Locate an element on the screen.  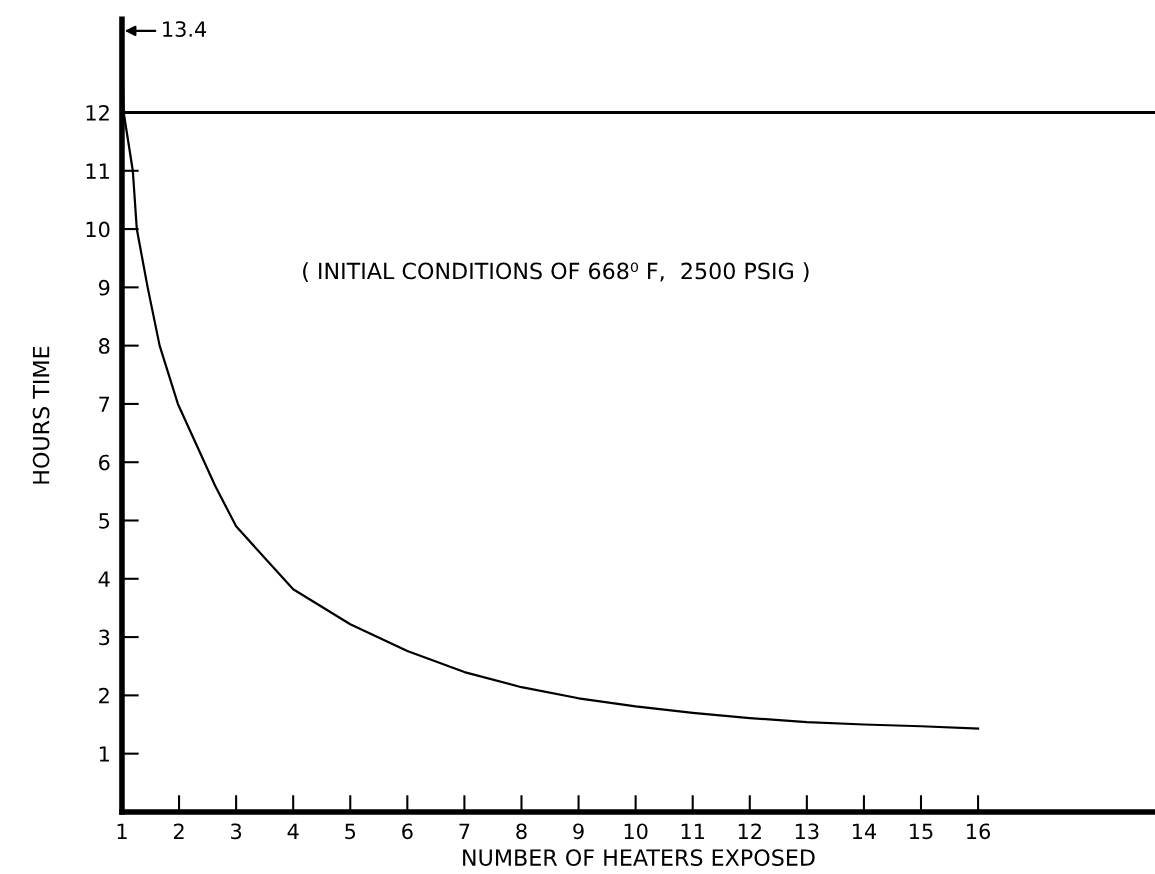
y-tick-label: 10 is located at coordinates (98, 229).